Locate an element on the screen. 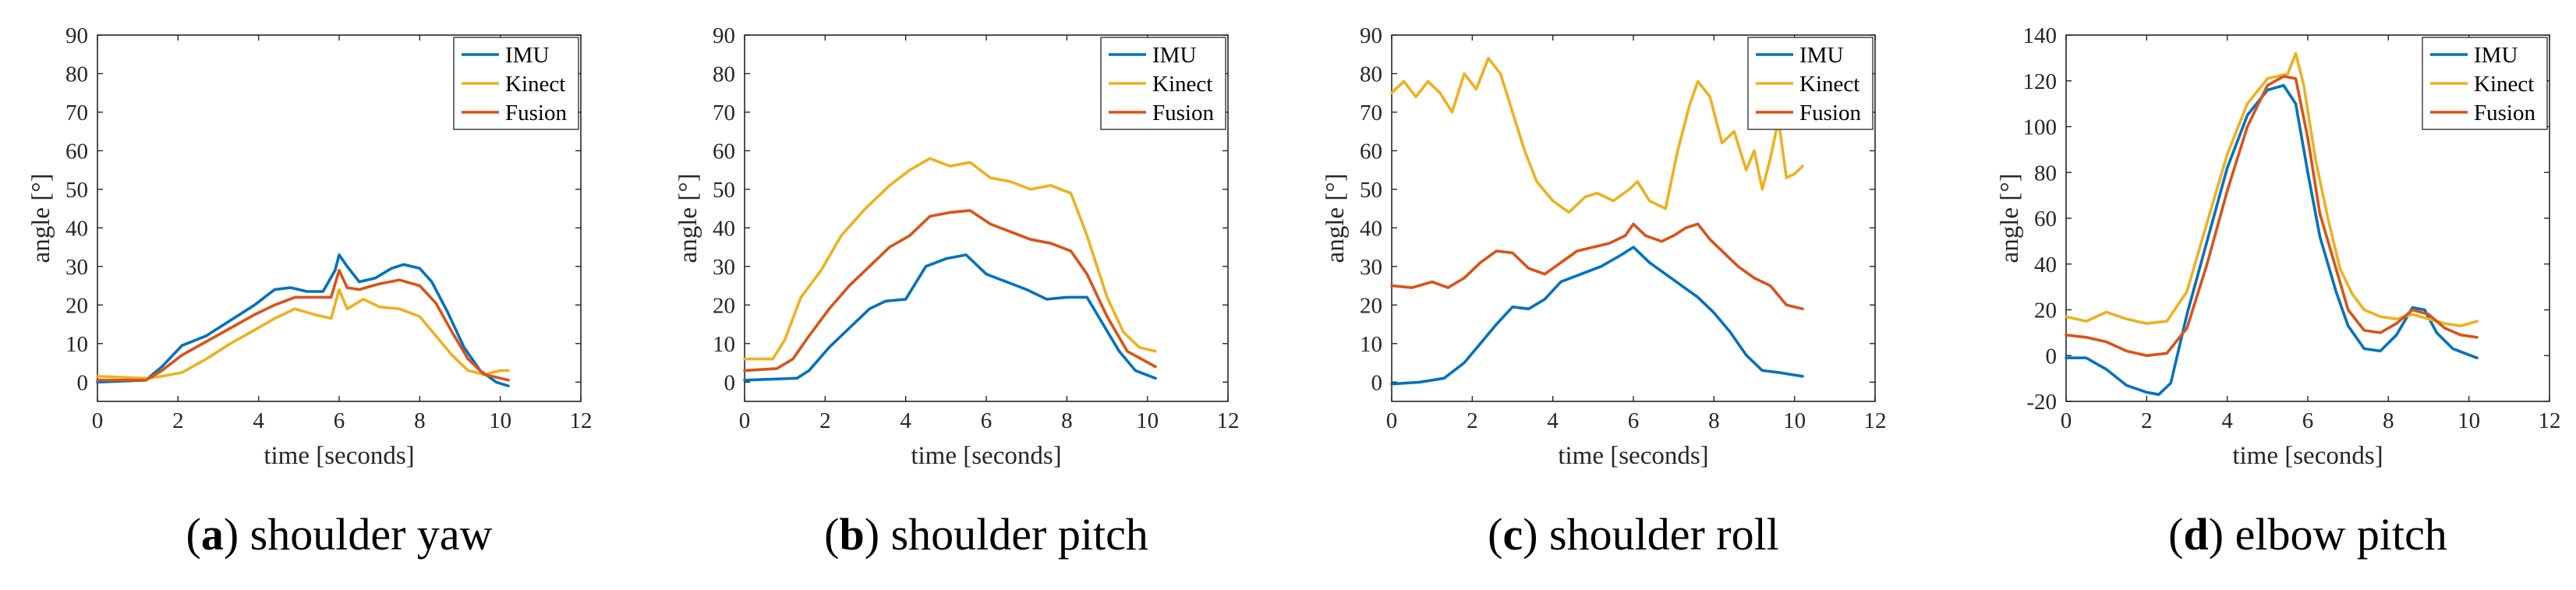  subfigure-caption: (a) shoulder yaw is located at coordinates (339, 534).